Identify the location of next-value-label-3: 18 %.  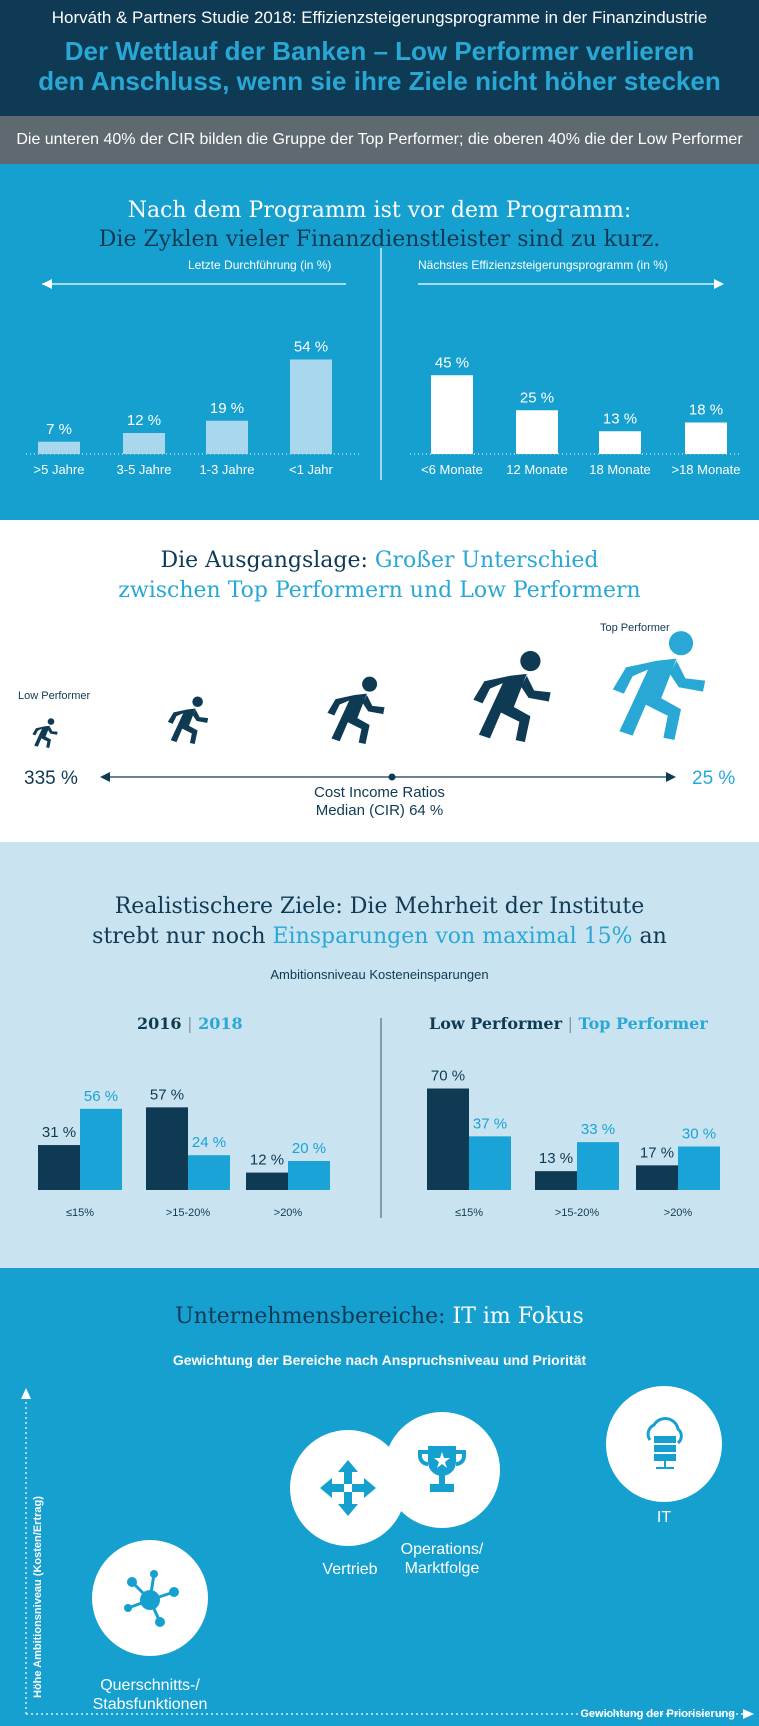
(706, 410).